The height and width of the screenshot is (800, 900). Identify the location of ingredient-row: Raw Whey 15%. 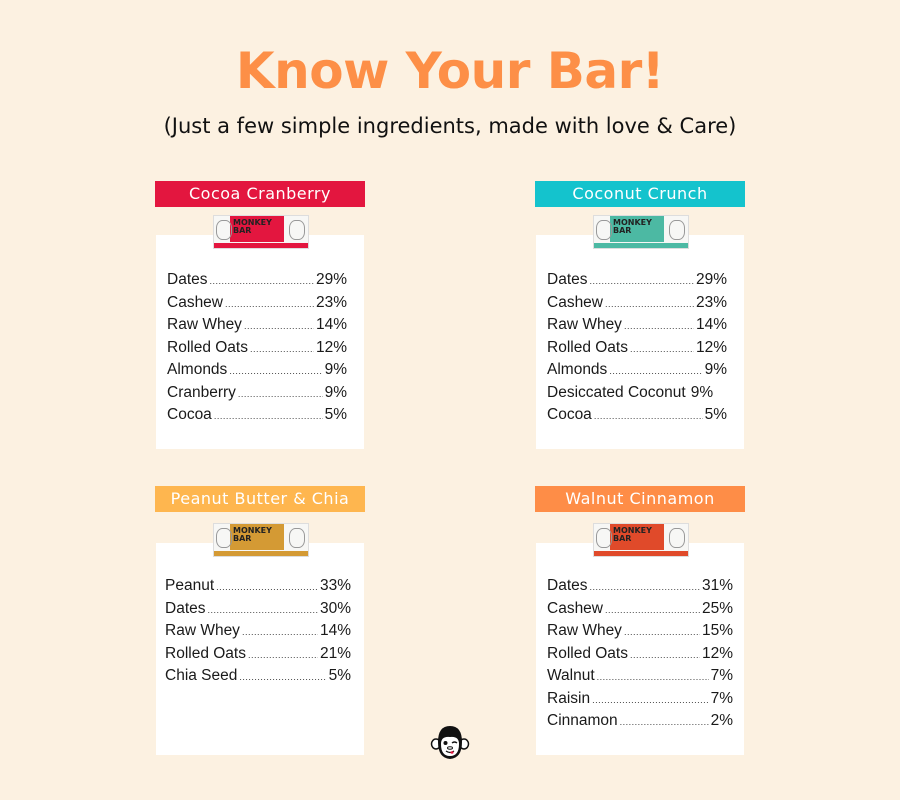
(640, 633).